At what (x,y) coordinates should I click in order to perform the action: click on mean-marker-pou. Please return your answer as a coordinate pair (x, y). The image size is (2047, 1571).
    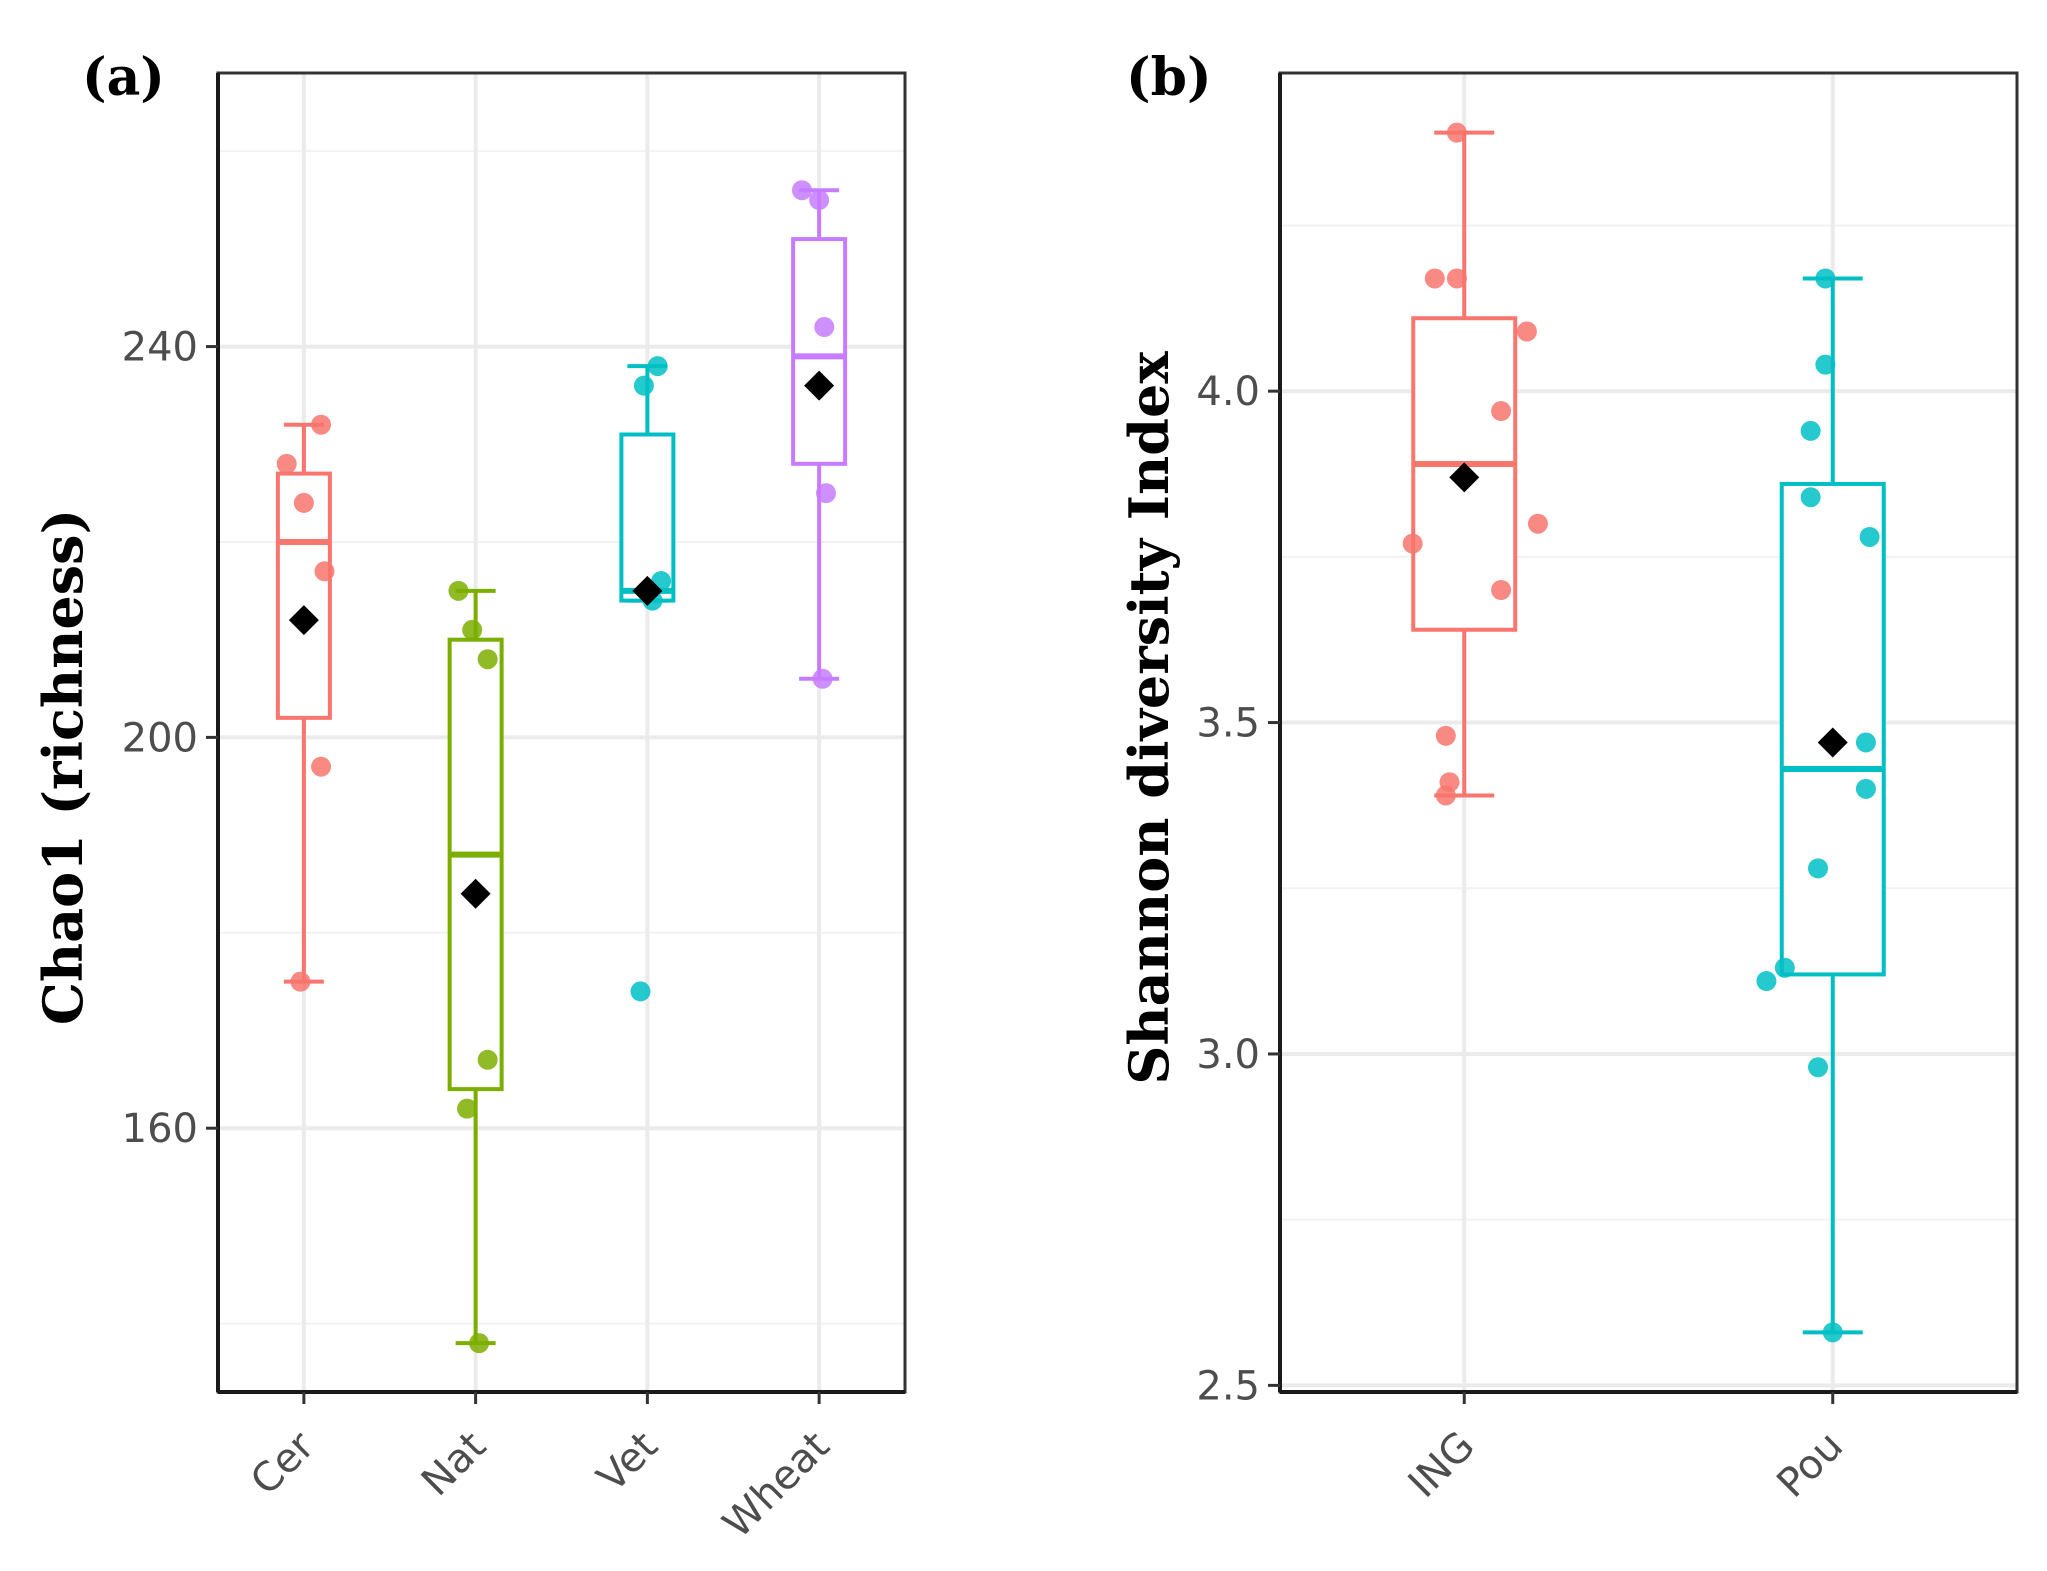
    Looking at the image, I should click on (1832, 742).